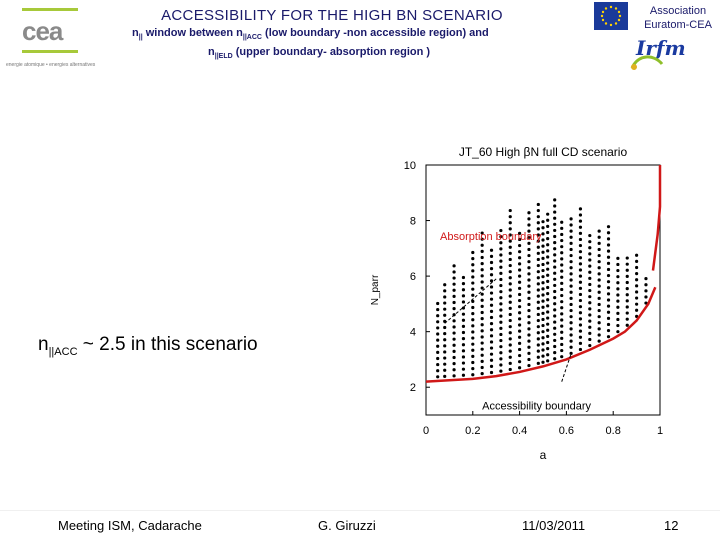  I want to click on y-tick-label: 6, so click(413, 277).